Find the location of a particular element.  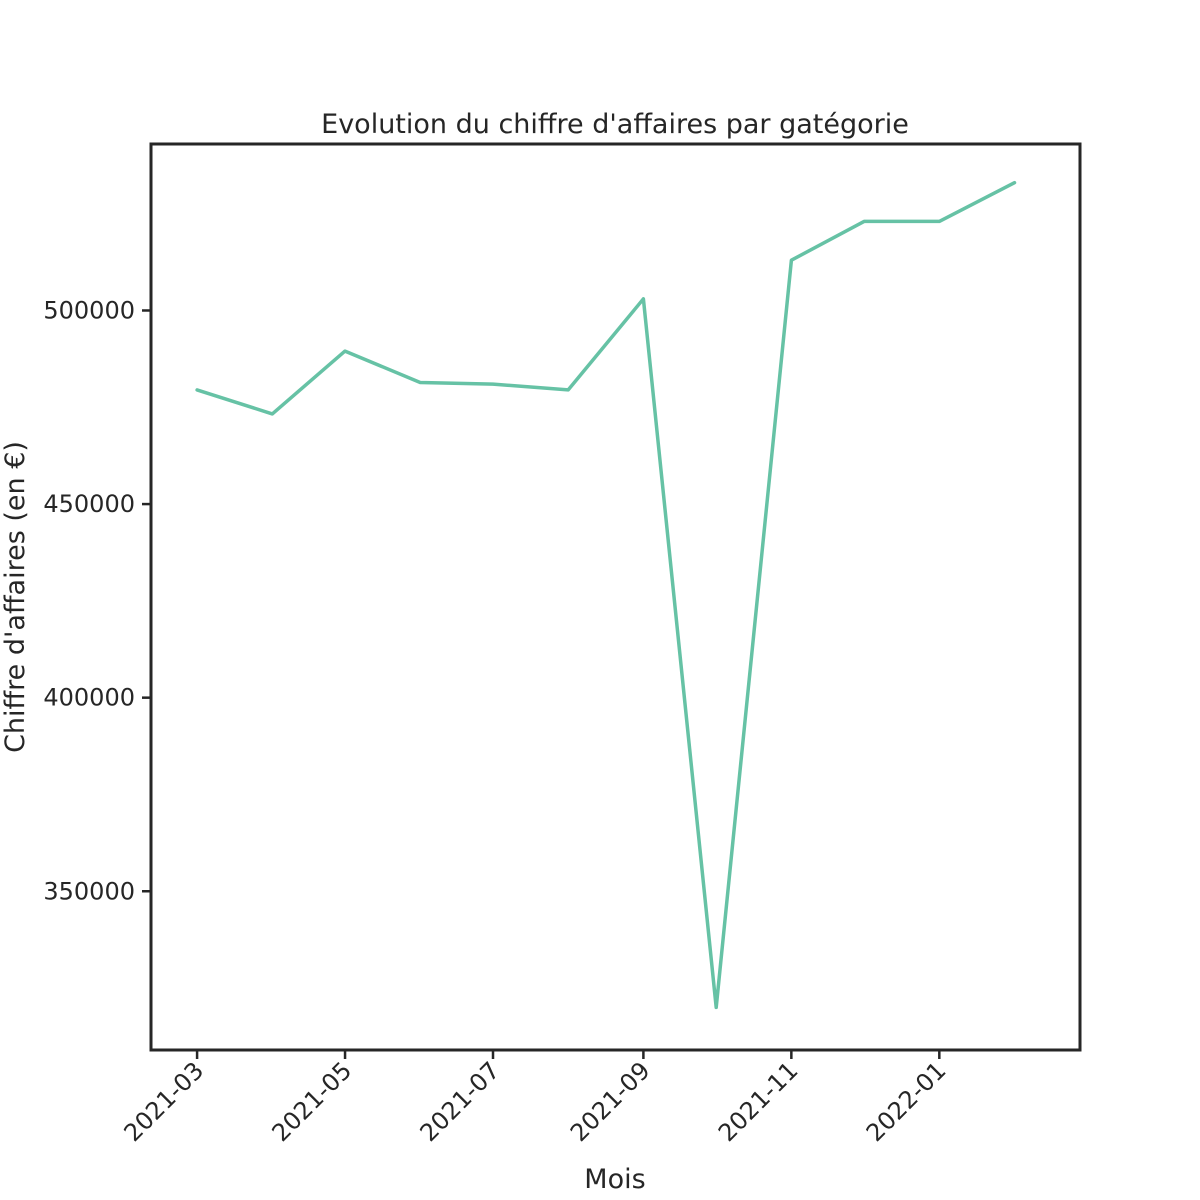

y-tick-label: 450000 is located at coordinates (89, 504).